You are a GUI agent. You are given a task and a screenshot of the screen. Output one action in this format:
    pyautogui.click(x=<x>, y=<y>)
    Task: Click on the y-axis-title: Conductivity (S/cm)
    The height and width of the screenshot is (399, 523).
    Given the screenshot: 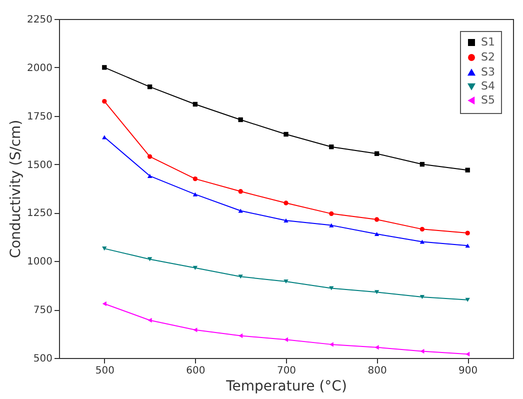 What is the action you would take?
    pyautogui.click(x=16, y=189)
    